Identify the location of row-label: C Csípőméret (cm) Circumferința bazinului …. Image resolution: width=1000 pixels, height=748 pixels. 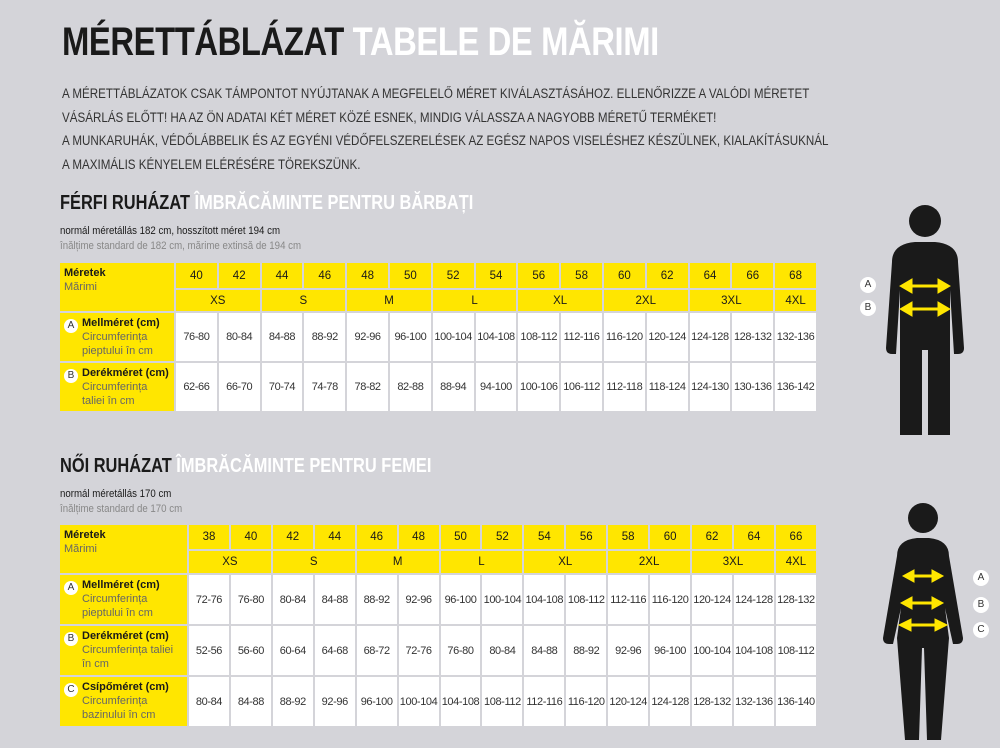
(123, 701).